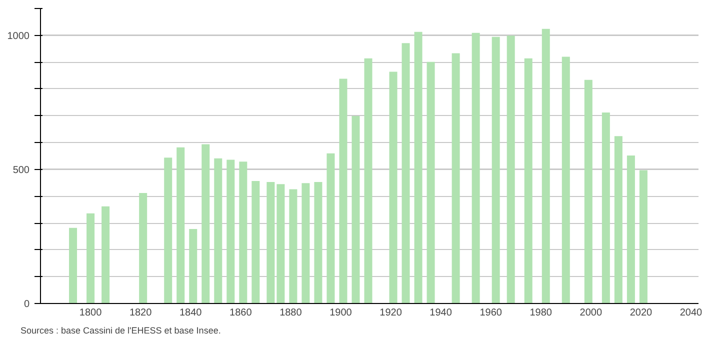 This screenshot has width=710, height=340. Describe the element at coordinates (27, 304) in the screenshot. I see `y-tick-label: 0` at that location.